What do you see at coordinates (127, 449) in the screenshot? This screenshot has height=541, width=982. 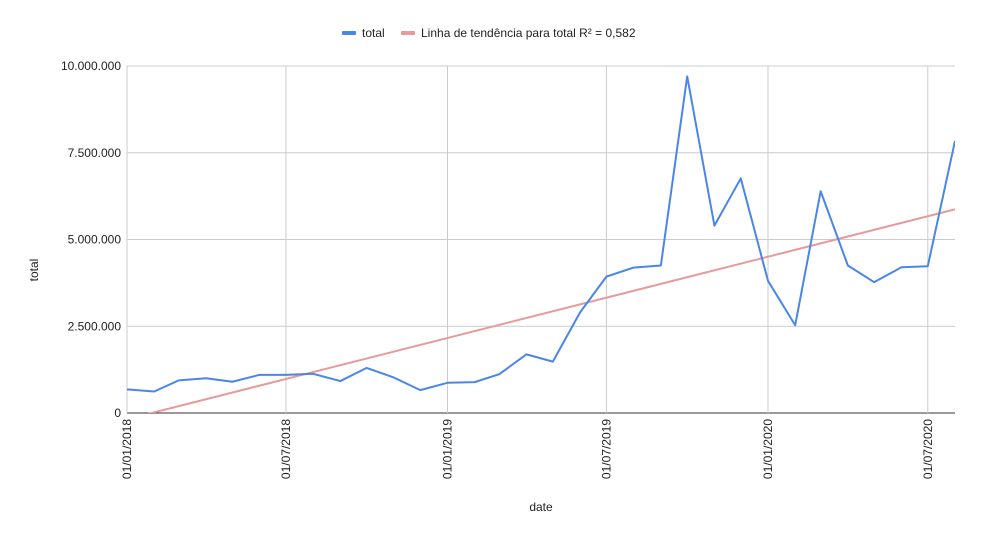 I see `x-tick-label: 01/01/2018` at bounding box center [127, 449].